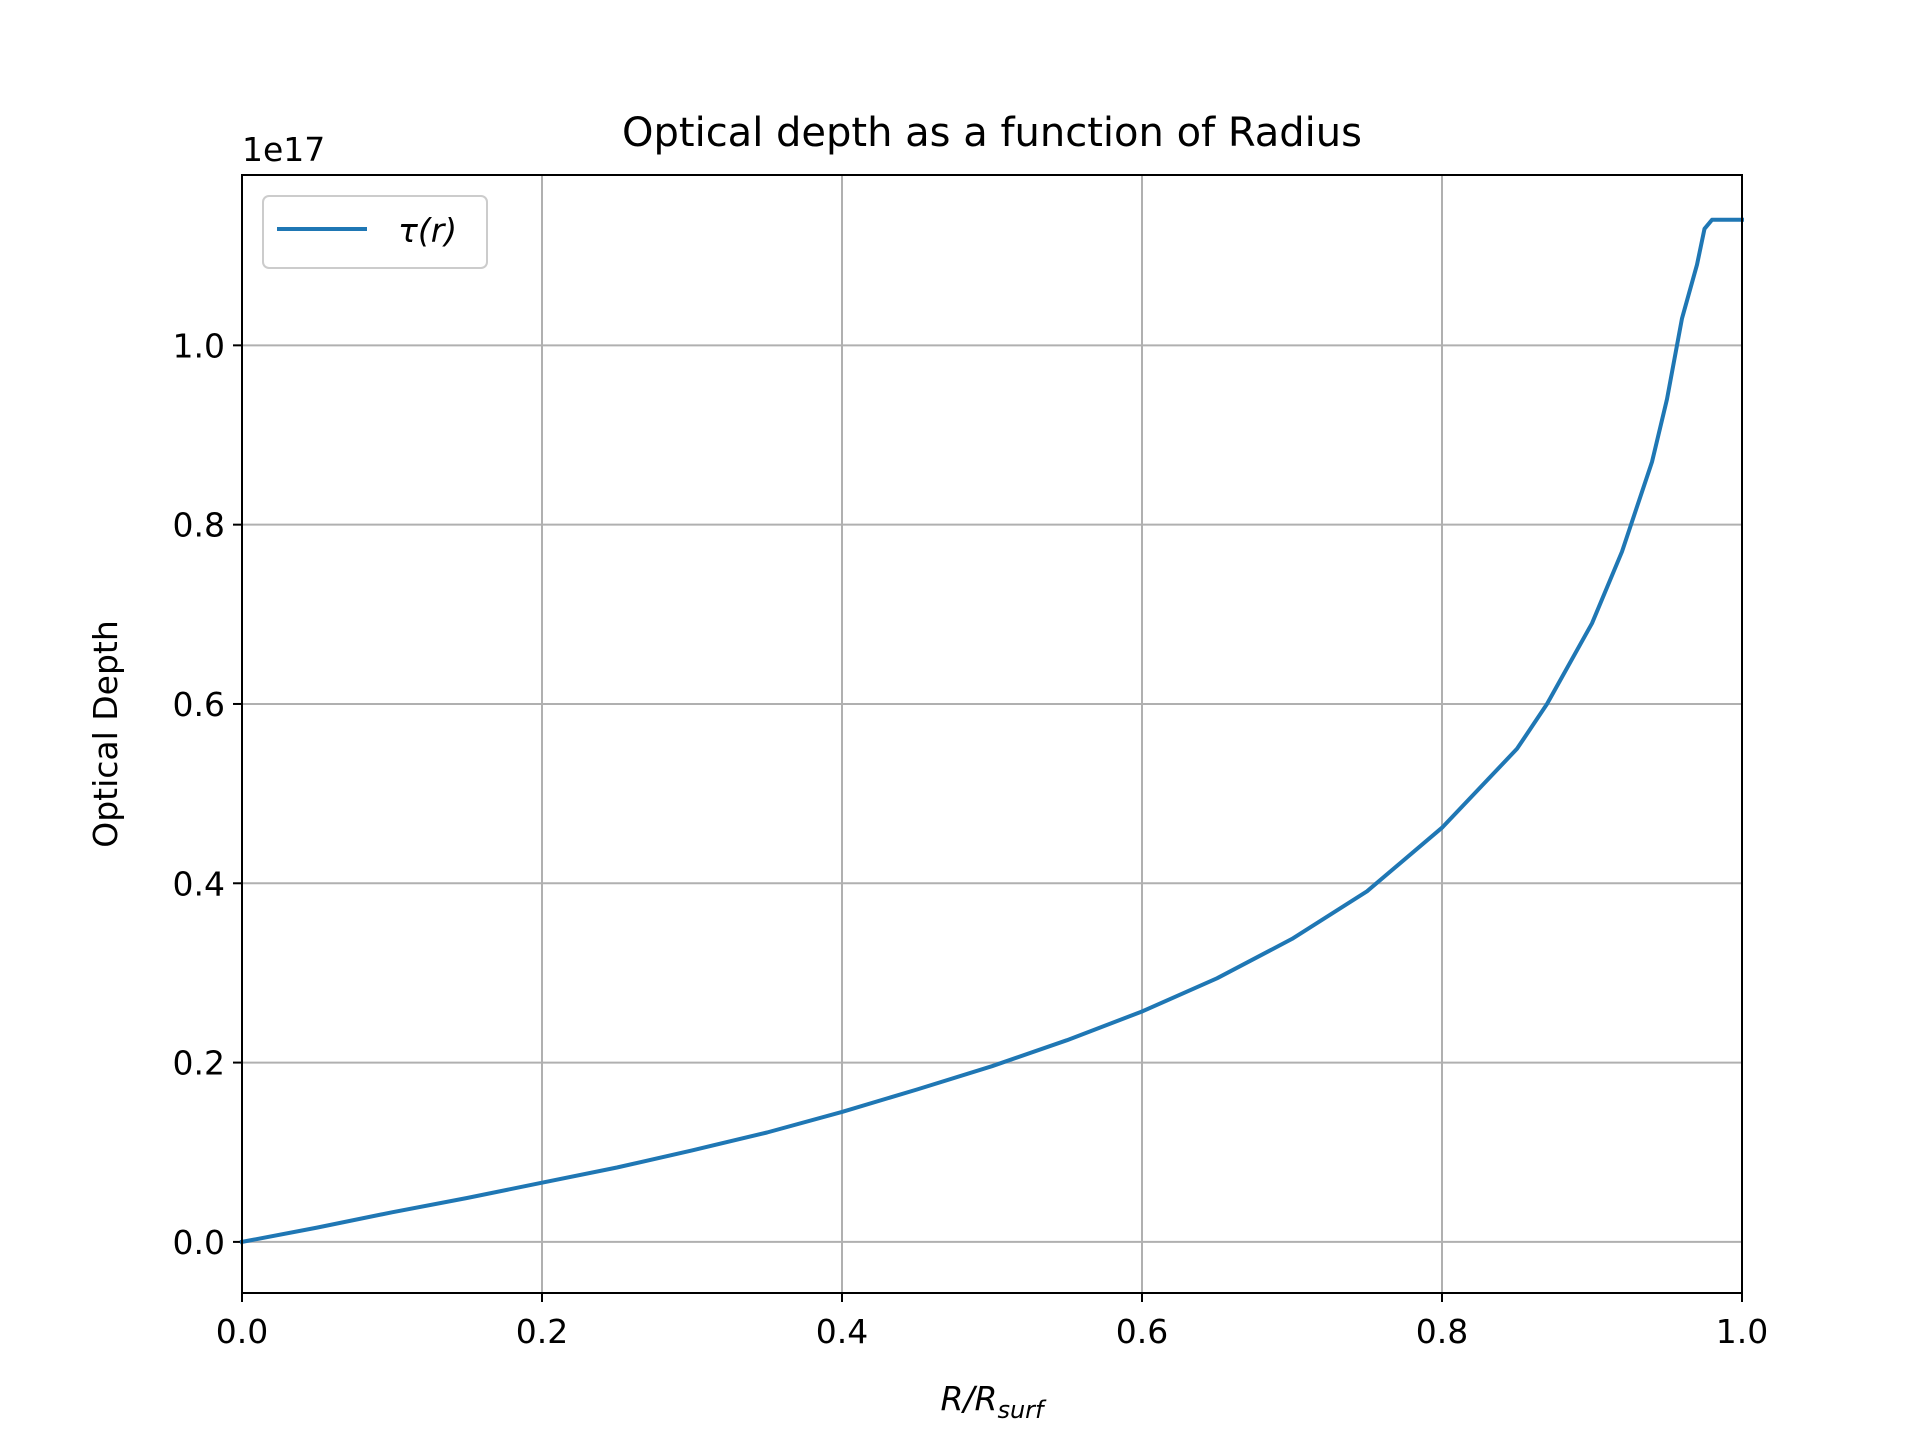  Describe the element at coordinates (1022, 1410) in the screenshot. I see `x-axis-label-sub: surf` at that location.